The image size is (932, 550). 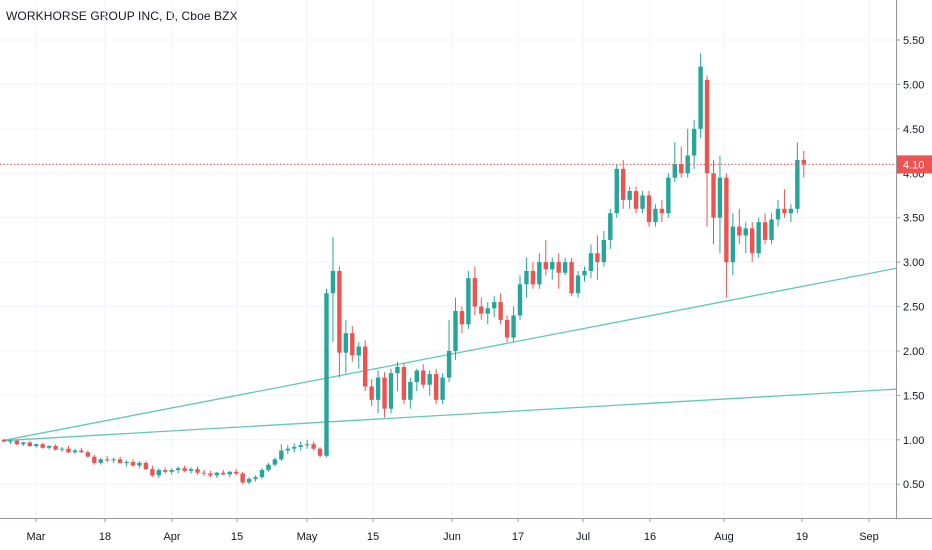 What do you see at coordinates (913, 41) in the screenshot?
I see `y-tick-label: 5.50` at bounding box center [913, 41].